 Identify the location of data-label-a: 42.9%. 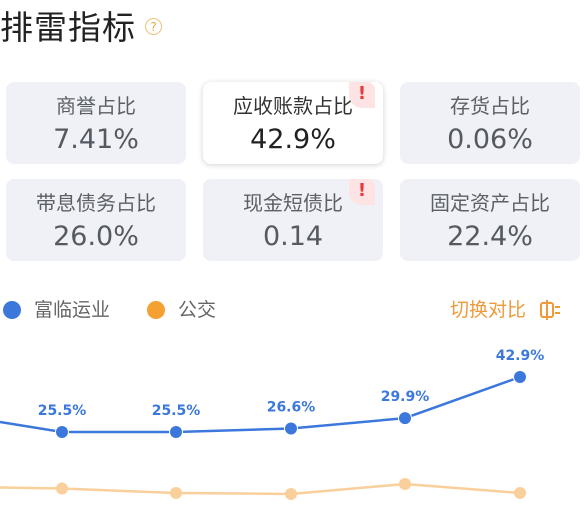
(520, 356).